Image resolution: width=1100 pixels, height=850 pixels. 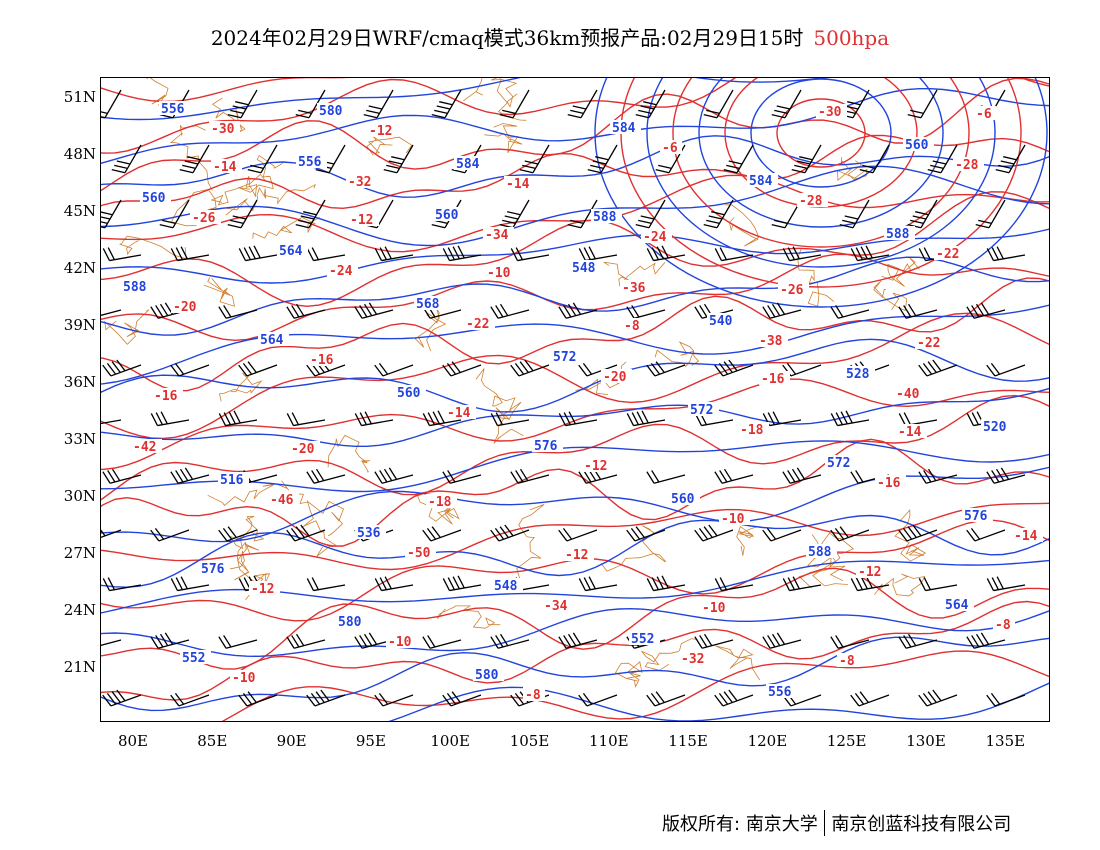 I want to click on height-contour-label: 588, so click(x=605, y=217).